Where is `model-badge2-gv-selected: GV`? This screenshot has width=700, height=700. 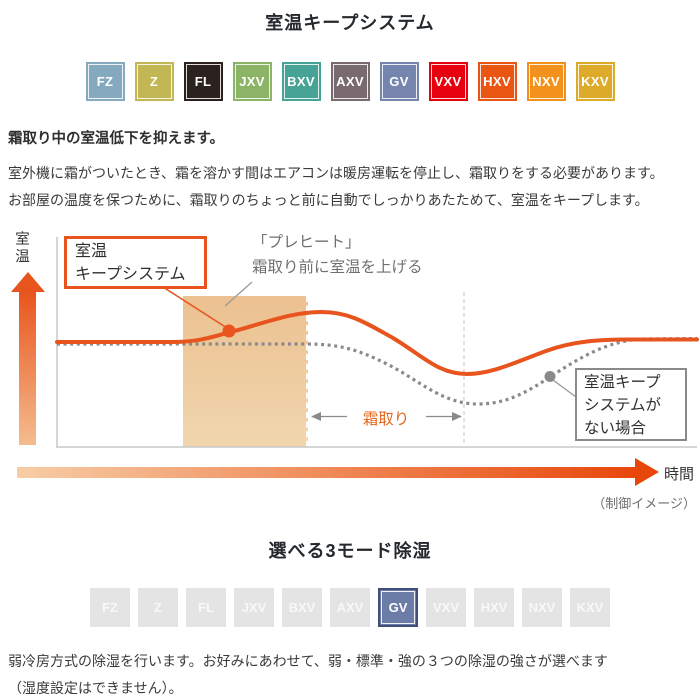 model-badge2-gv-selected: GV is located at coordinates (398, 607).